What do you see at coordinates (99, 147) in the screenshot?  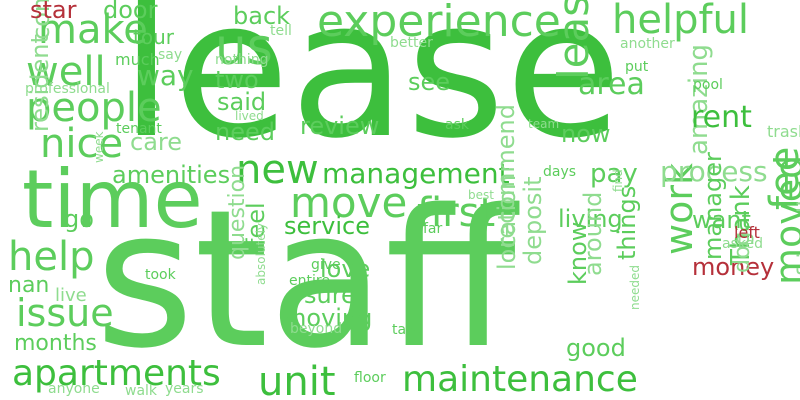 I see `word-week: week` at bounding box center [99, 147].